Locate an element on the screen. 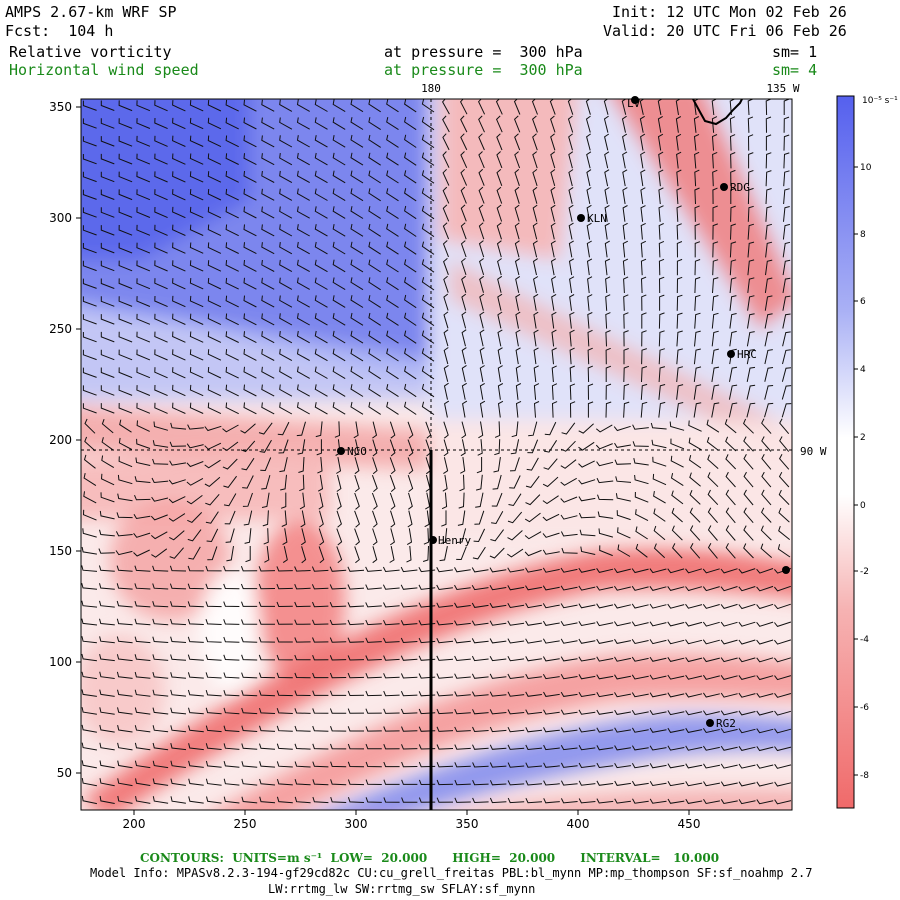 The width and height of the screenshot is (900, 900). x-tick-label: 200 is located at coordinates (134, 824).